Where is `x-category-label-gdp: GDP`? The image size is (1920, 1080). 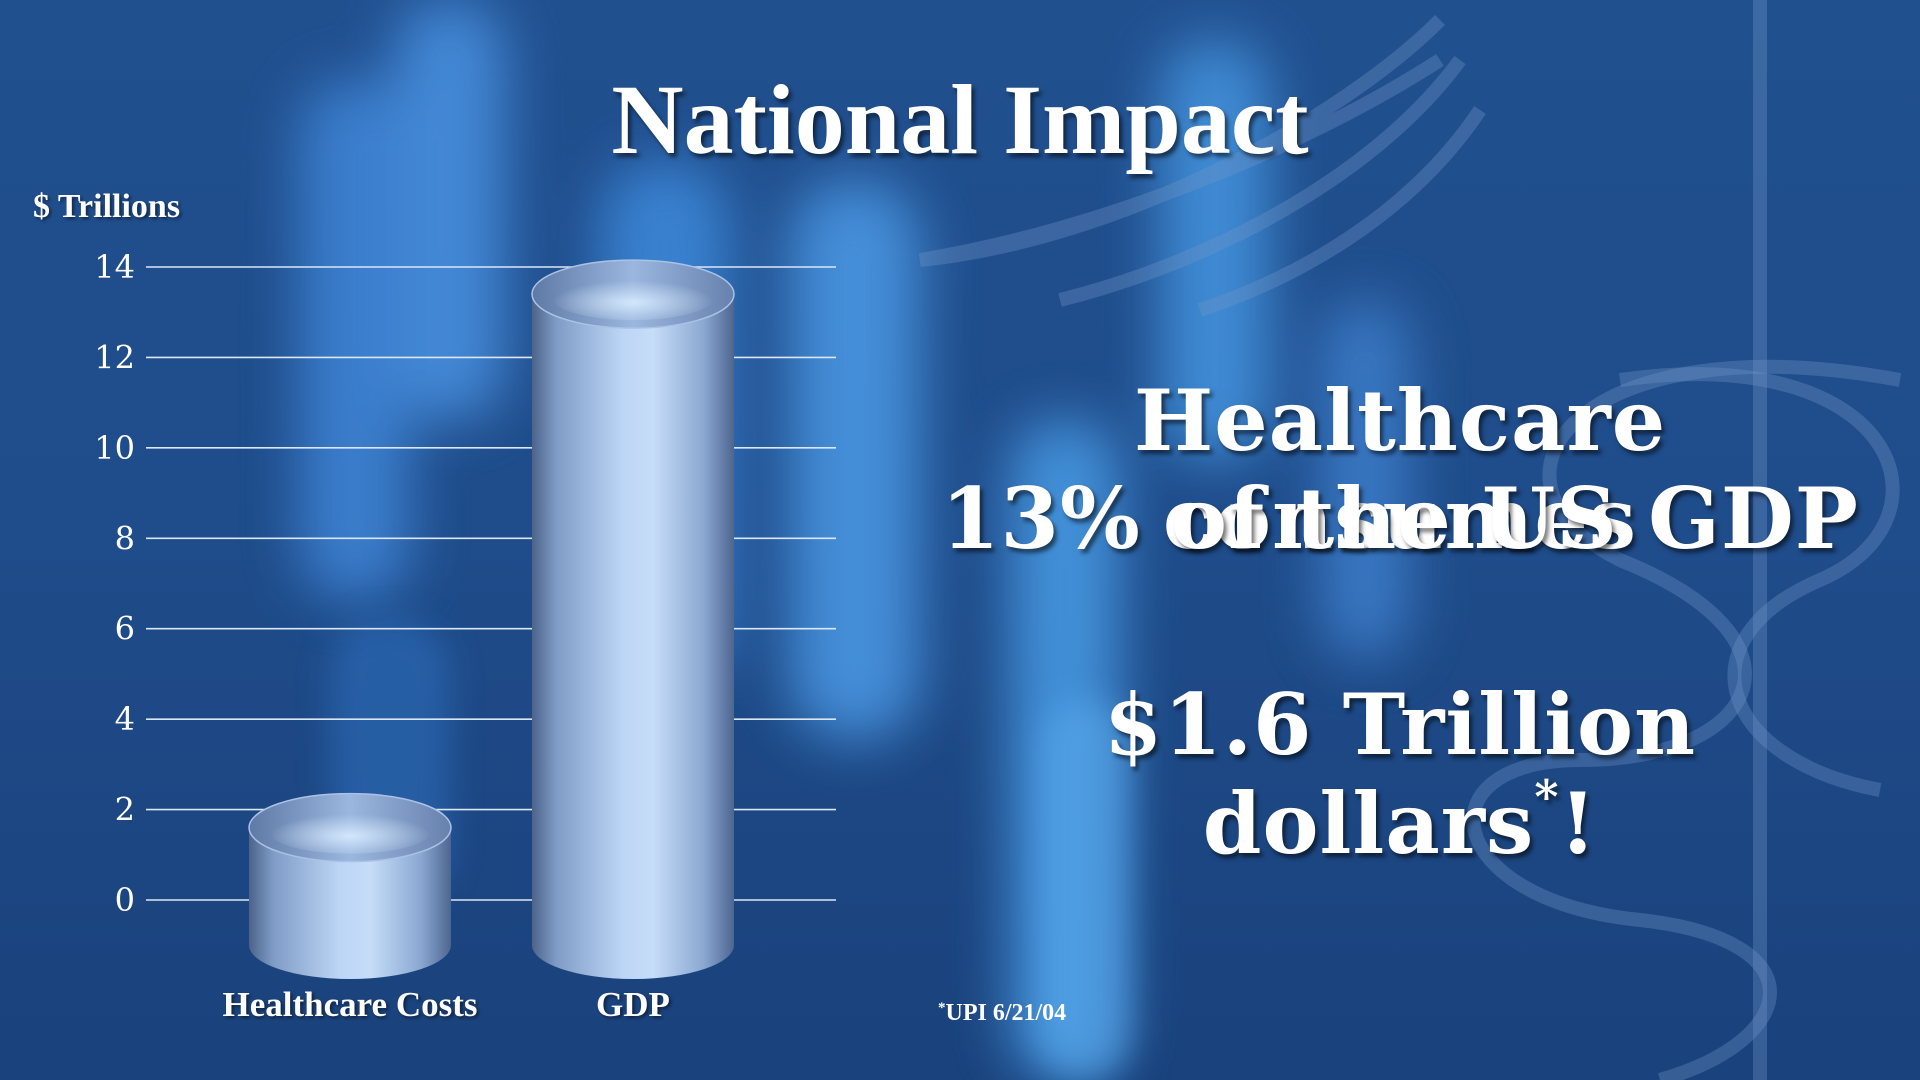 x-category-label-gdp: GDP is located at coordinates (633, 1004).